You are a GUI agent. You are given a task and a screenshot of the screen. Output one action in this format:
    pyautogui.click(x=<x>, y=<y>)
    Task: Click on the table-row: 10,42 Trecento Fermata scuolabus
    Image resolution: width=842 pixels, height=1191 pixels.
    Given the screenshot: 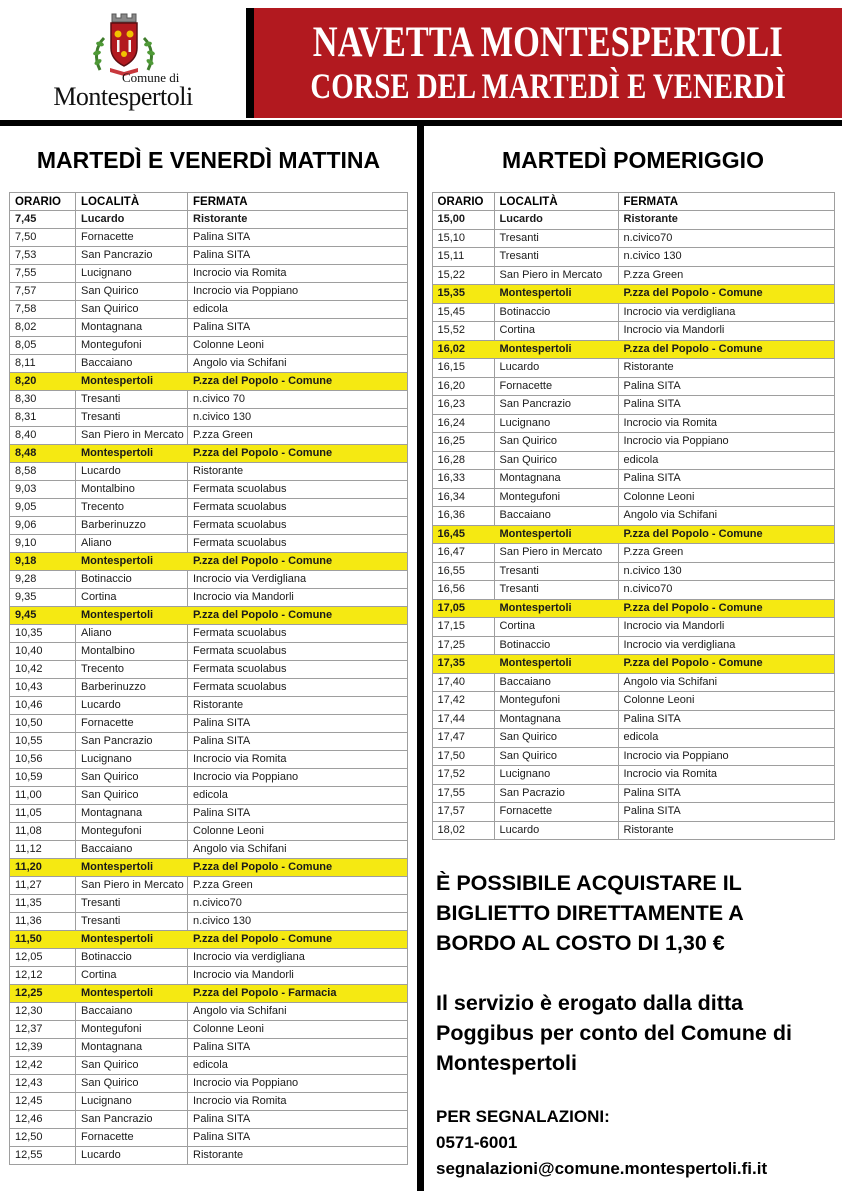 What is the action you would take?
    pyautogui.click(x=208, y=669)
    